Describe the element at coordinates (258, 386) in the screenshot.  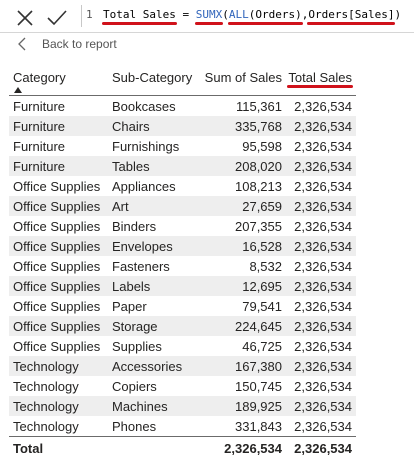
I see `cell-sum-of-sales: 150,745` at that location.